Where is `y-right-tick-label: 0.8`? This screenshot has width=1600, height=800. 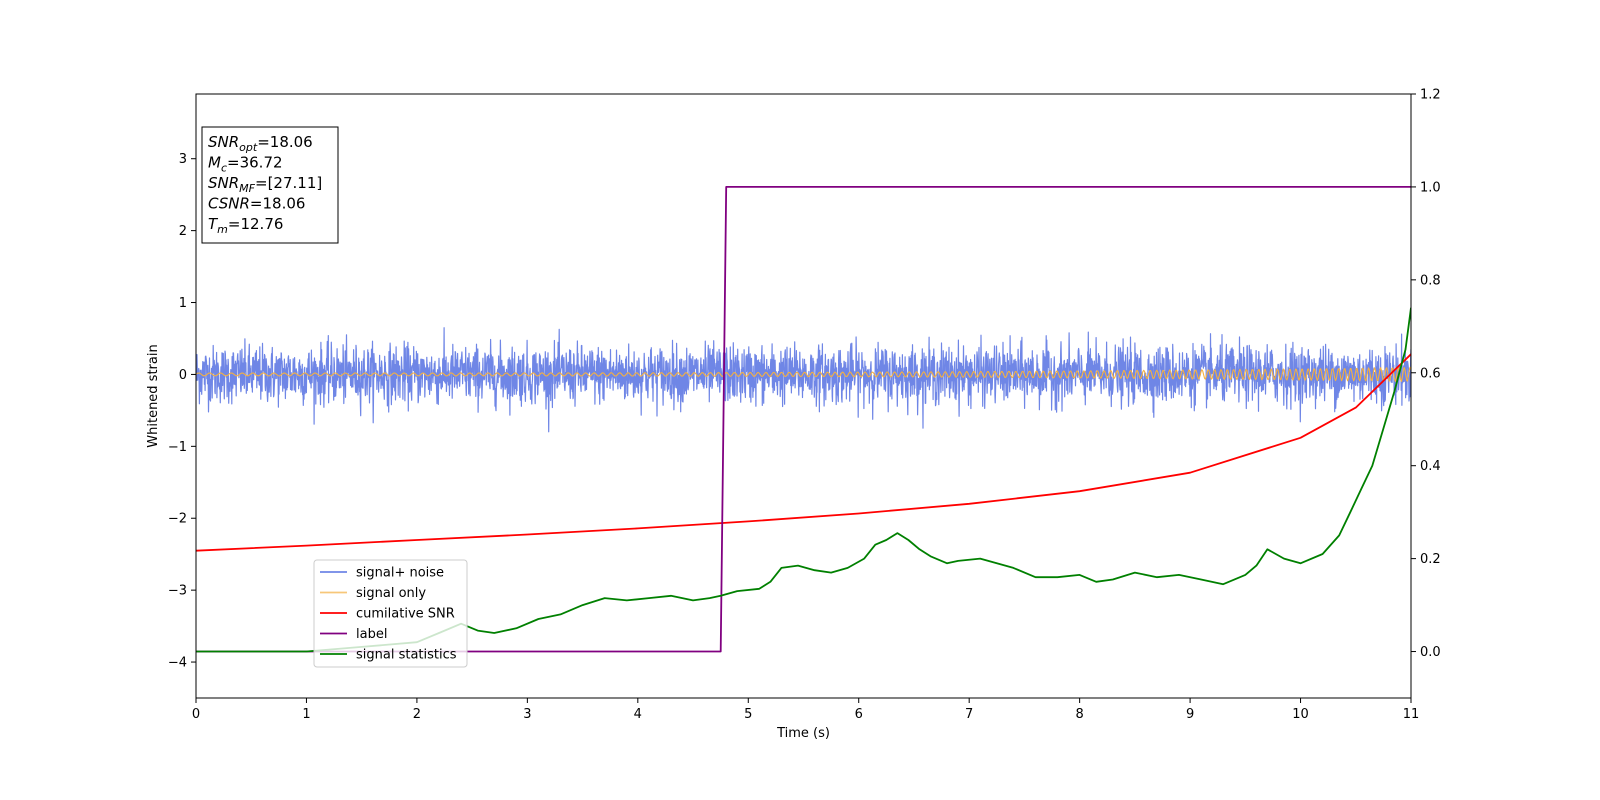
y-right-tick-label: 0.8 is located at coordinates (1430, 280).